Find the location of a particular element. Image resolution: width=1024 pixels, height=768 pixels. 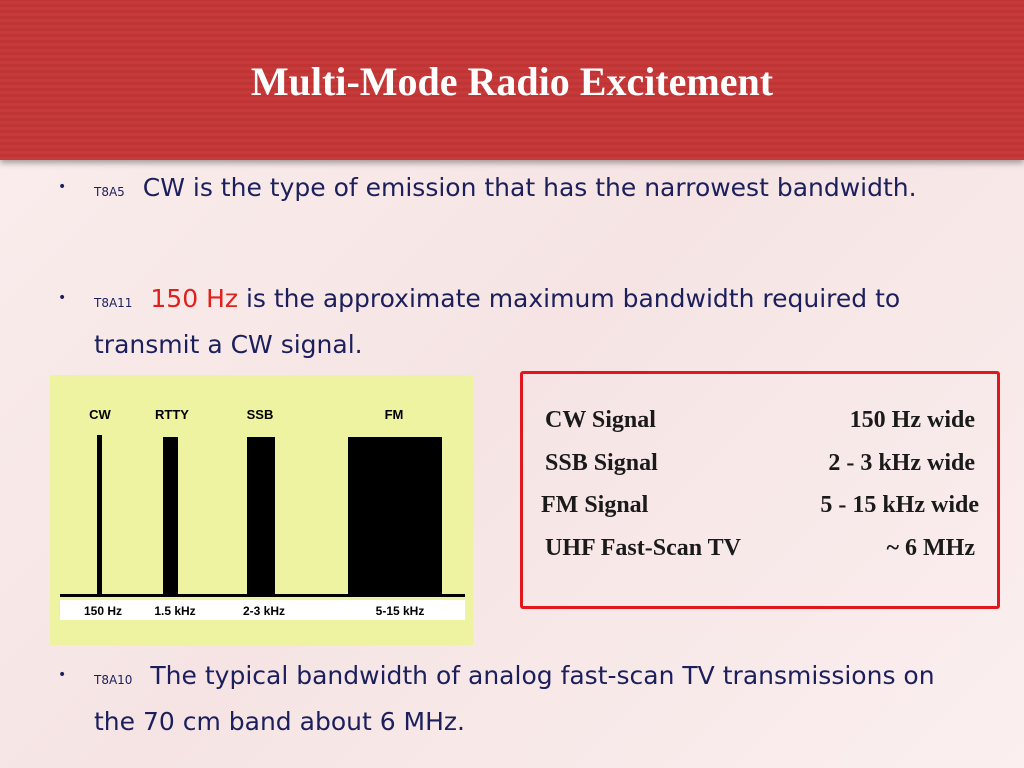

cell: CW Signal is located at coordinates (600, 420).